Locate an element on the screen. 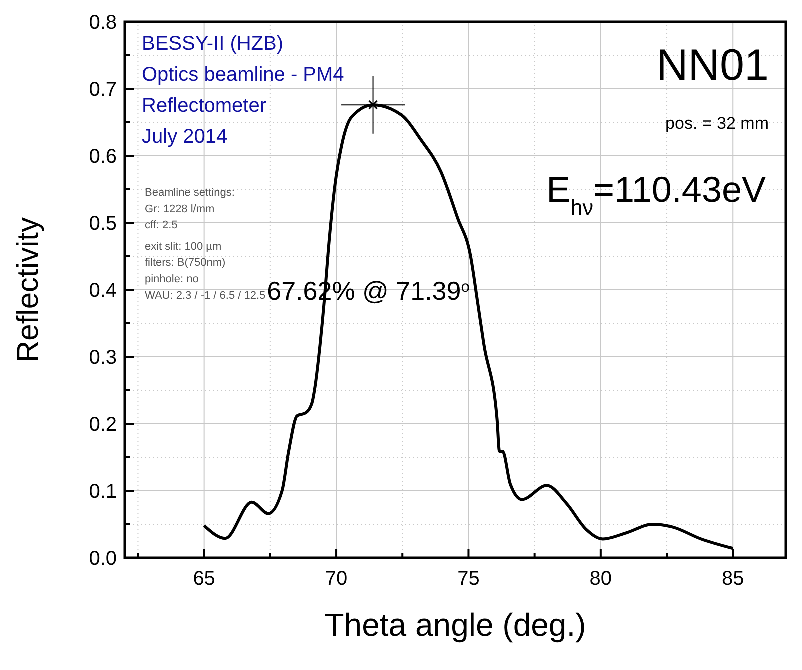  annotation: Gr: 1228 l/mm is located at coordinates (180, 209).